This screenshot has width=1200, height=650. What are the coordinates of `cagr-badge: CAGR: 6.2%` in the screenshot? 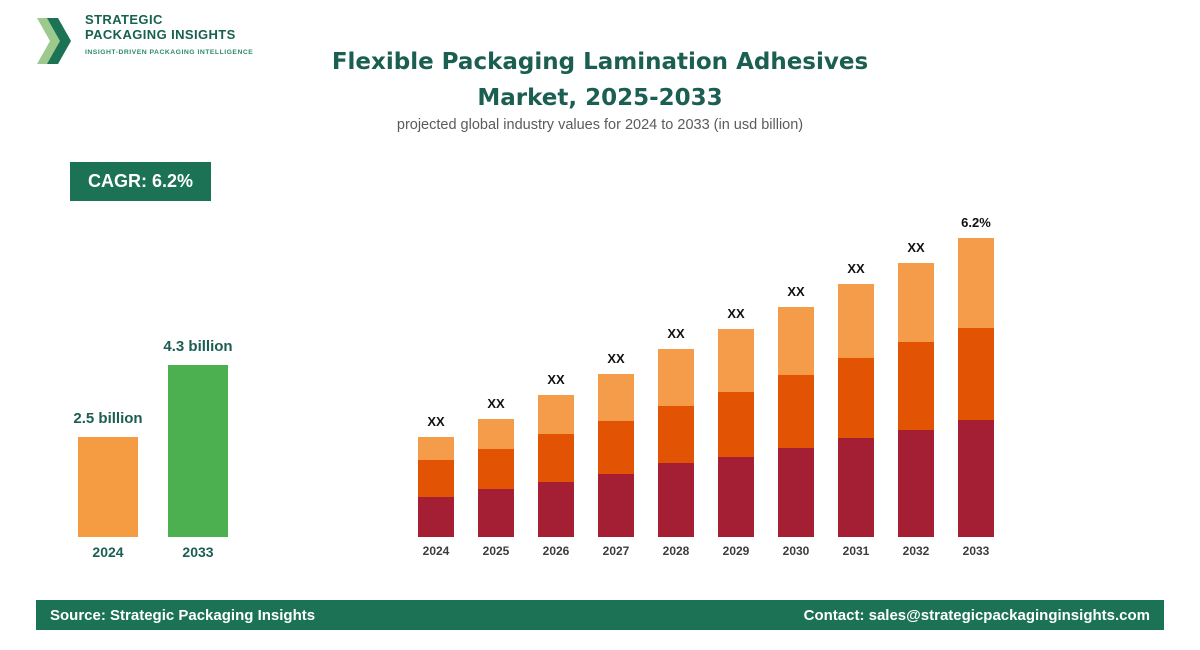 It's located at (141, 181).